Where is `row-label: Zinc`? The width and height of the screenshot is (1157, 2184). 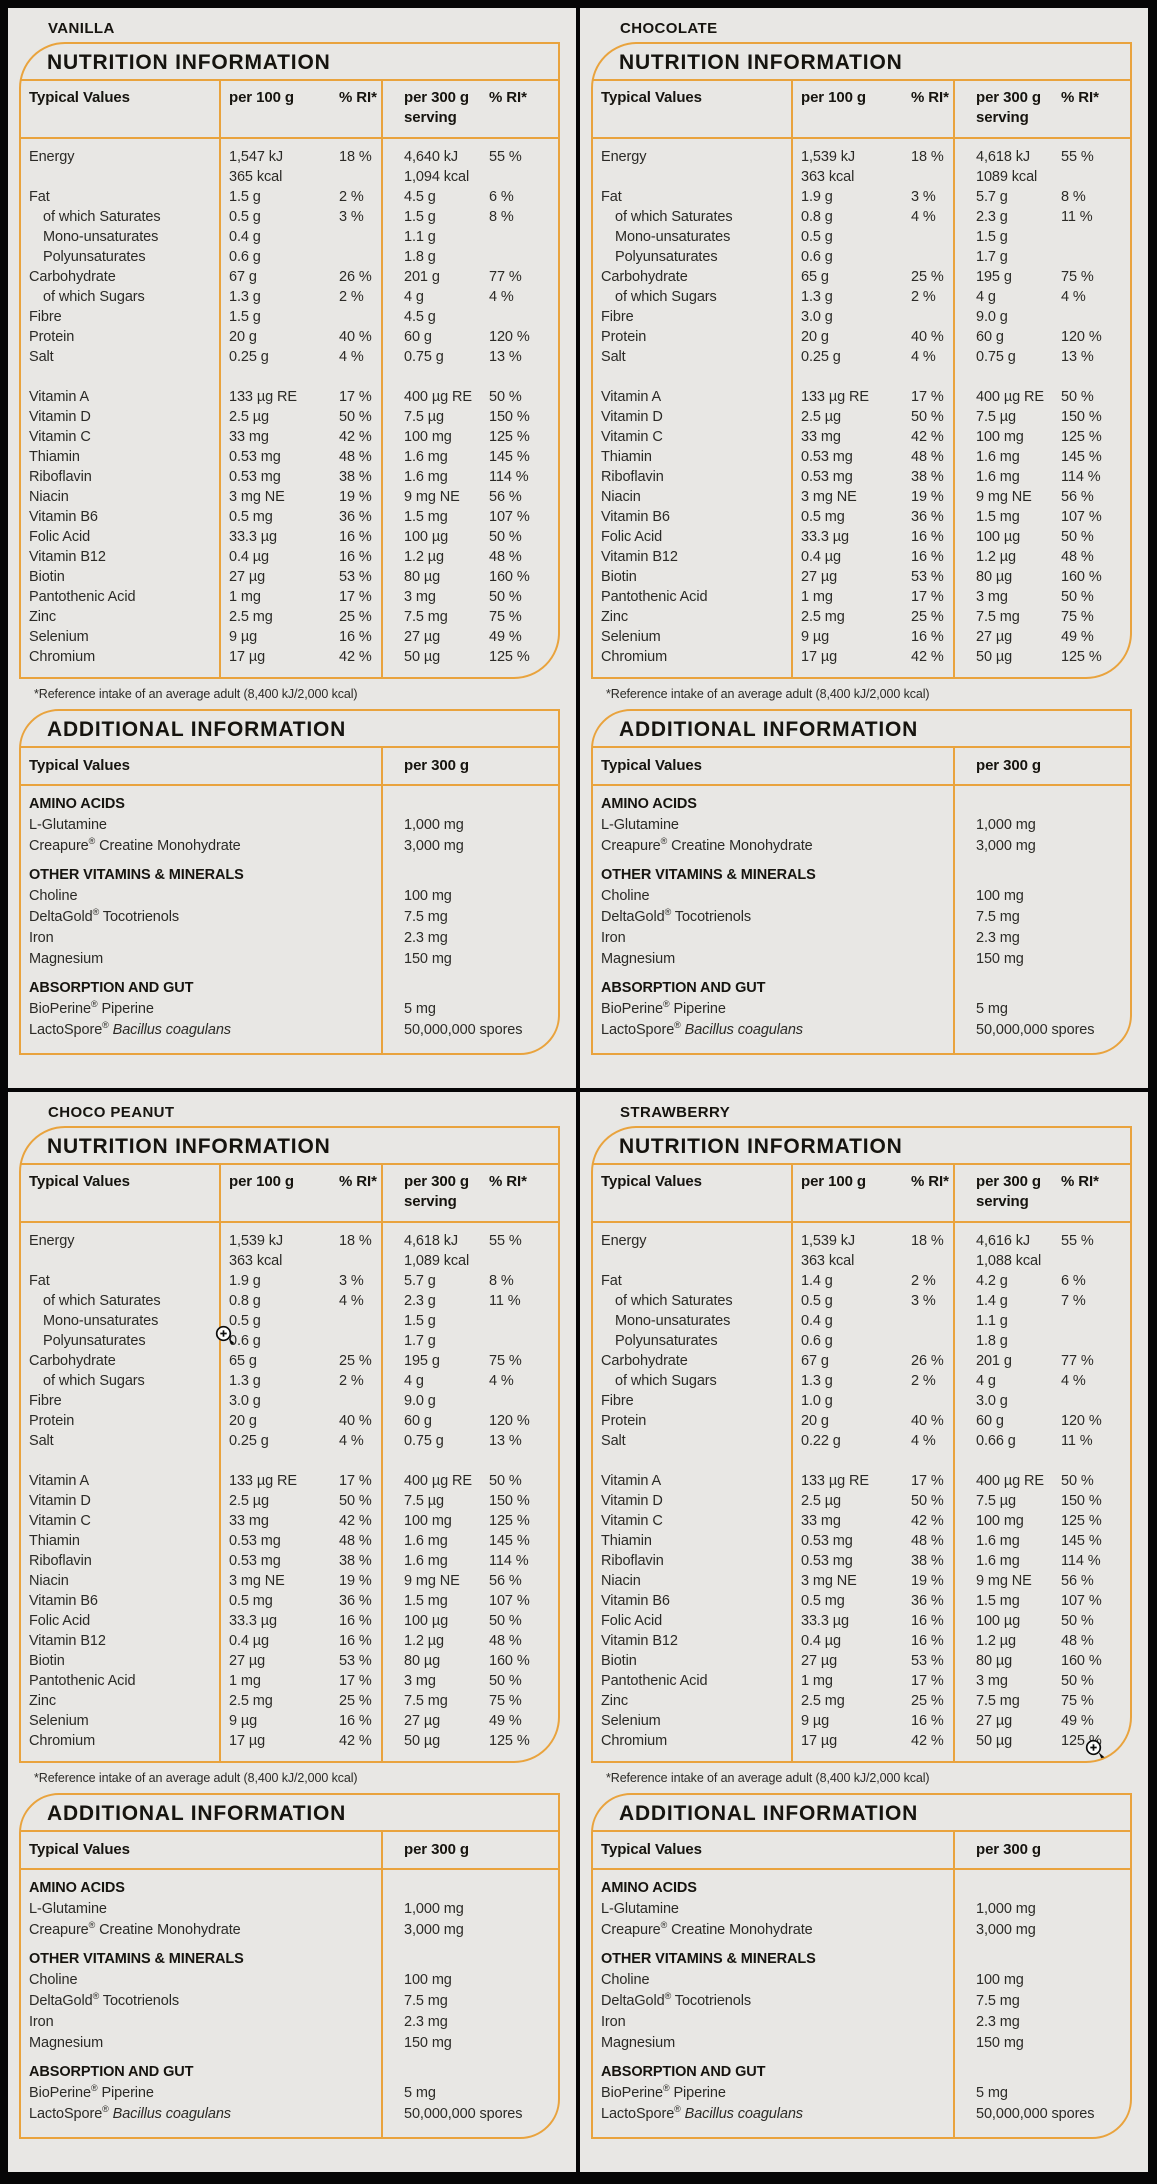
row-label: Zinc is located at coordinates (614, 1701).